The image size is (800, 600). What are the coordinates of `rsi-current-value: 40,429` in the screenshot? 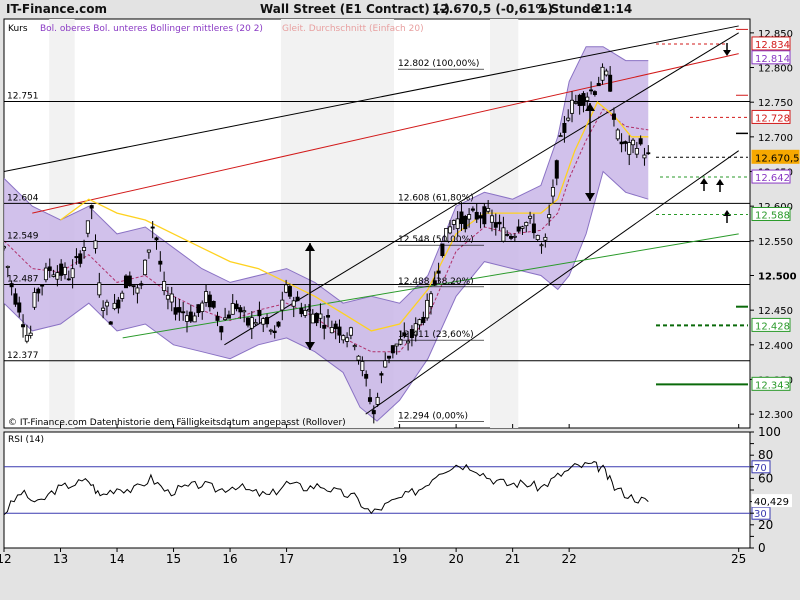 It's located at (771, 502).